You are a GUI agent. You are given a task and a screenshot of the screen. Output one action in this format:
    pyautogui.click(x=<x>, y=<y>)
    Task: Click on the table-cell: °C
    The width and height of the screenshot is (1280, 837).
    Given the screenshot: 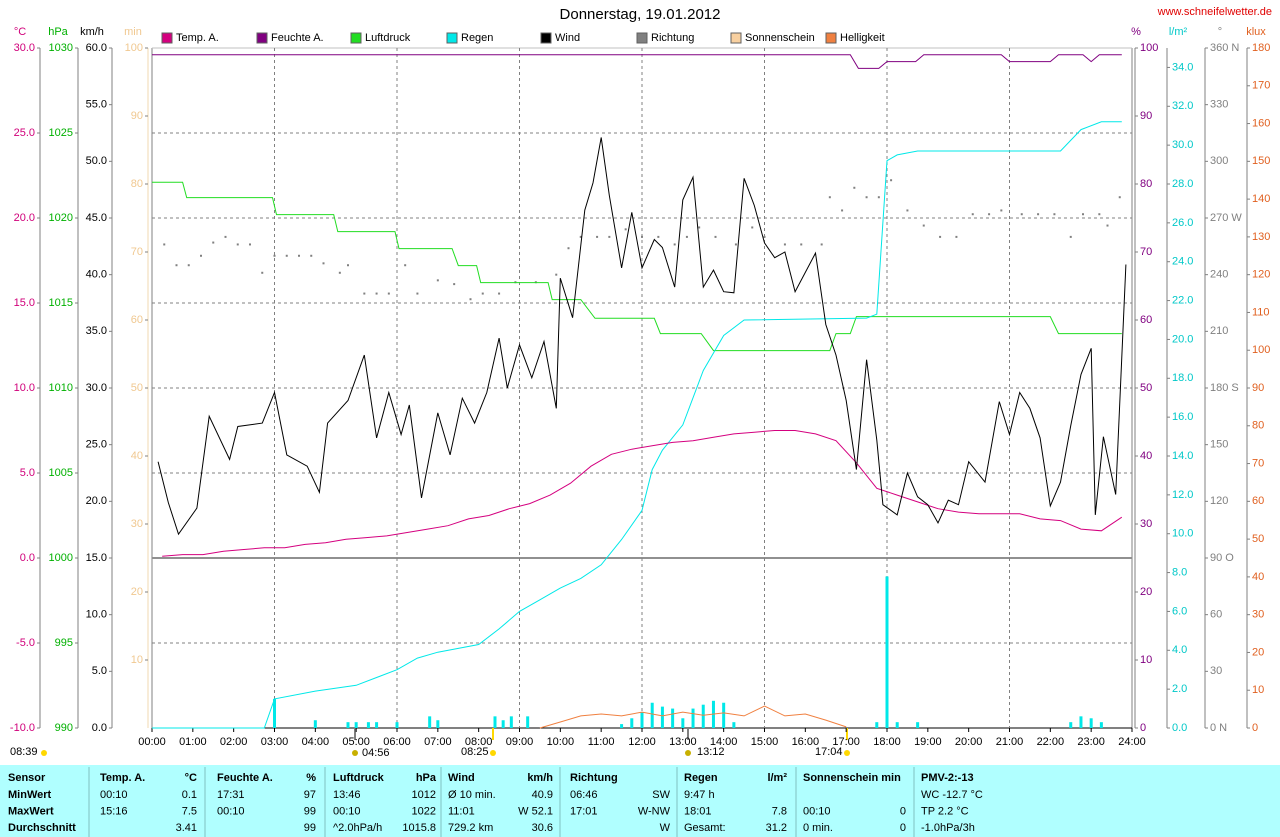 What is the action you would take?
    pyautogui.click(x=191, y=778)
    